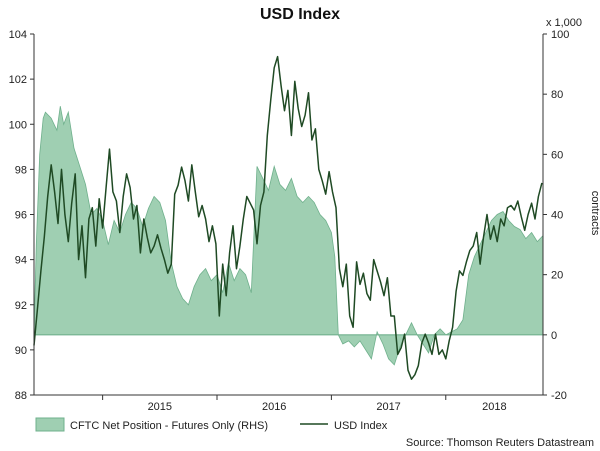 The height and width of the screenshot is (451, 600). What do you see at coordinates (18, 80) in the screenshot?
I see `left-tick-label: 102` at bounding box center [18, 80].